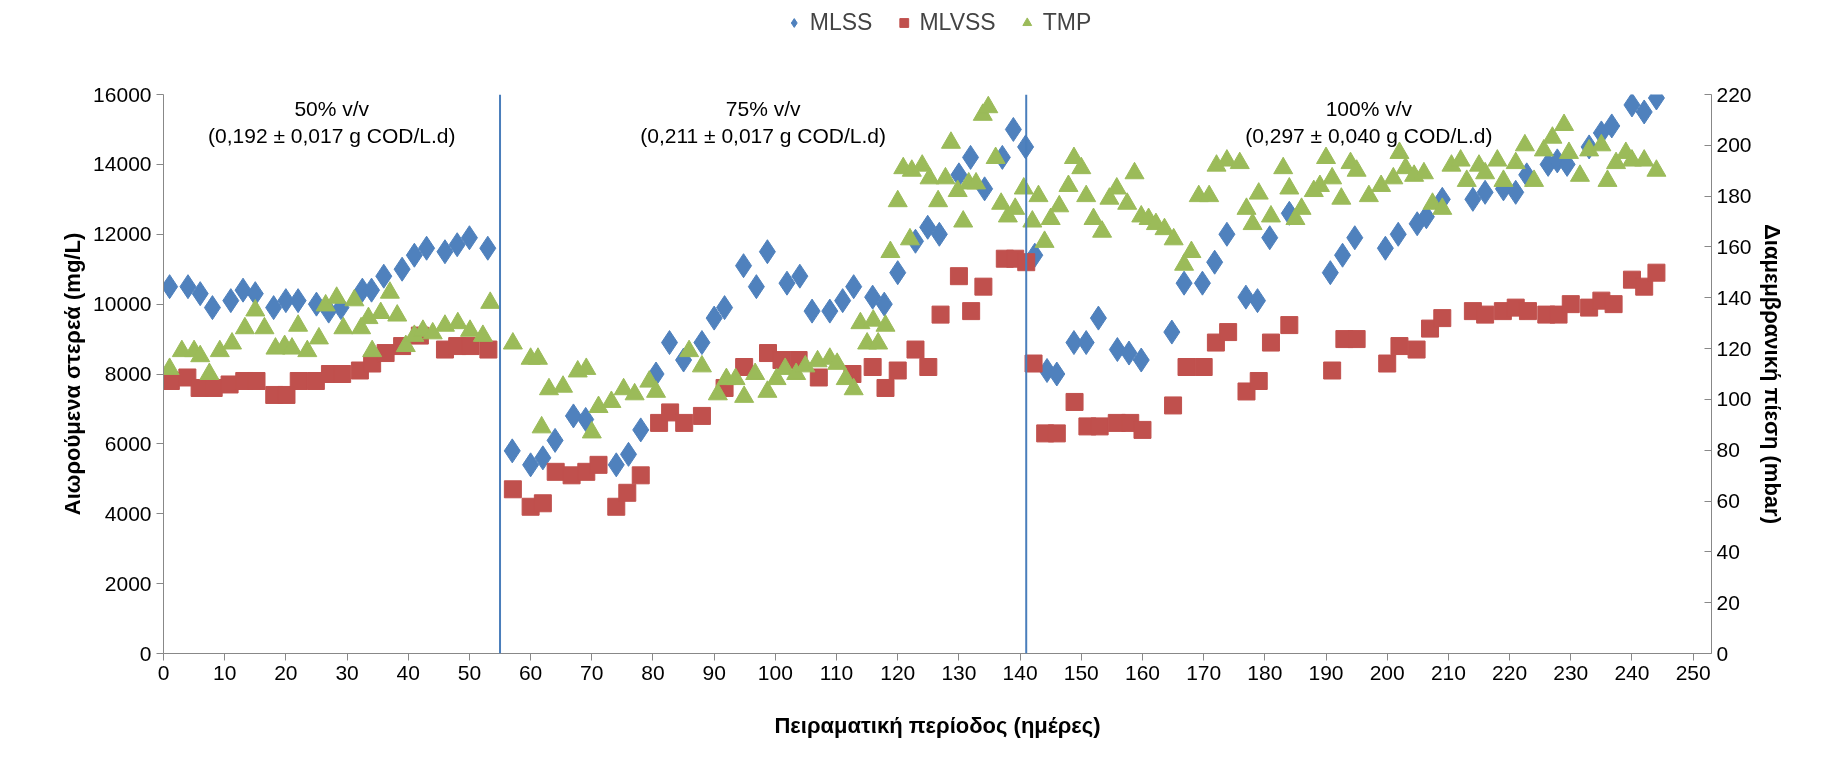 This screenshot has height=784, width=1845. What do you see at coordinates (1734, 94) in the screenshot?
I see `y2-tick-label: 220` at bounding box center [1734, 94].